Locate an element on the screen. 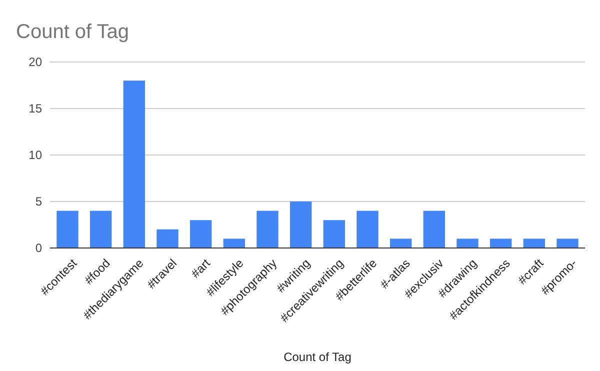 The width and height of the screenshot is (600, 371). chart-title: Count of Tag is located at coordinates (73, 32).